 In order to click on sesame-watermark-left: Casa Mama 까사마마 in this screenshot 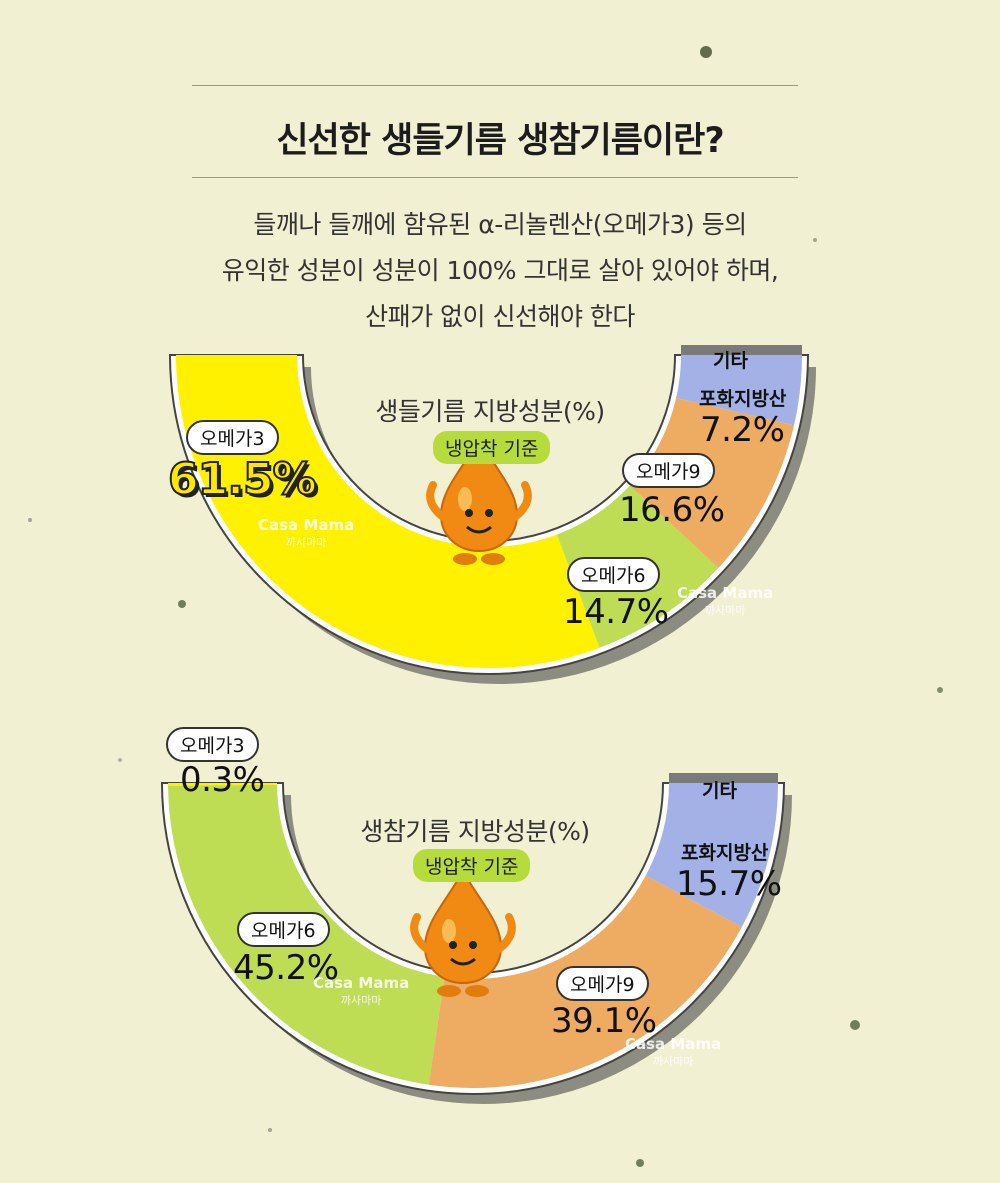, I will do `click(361, 992)`.